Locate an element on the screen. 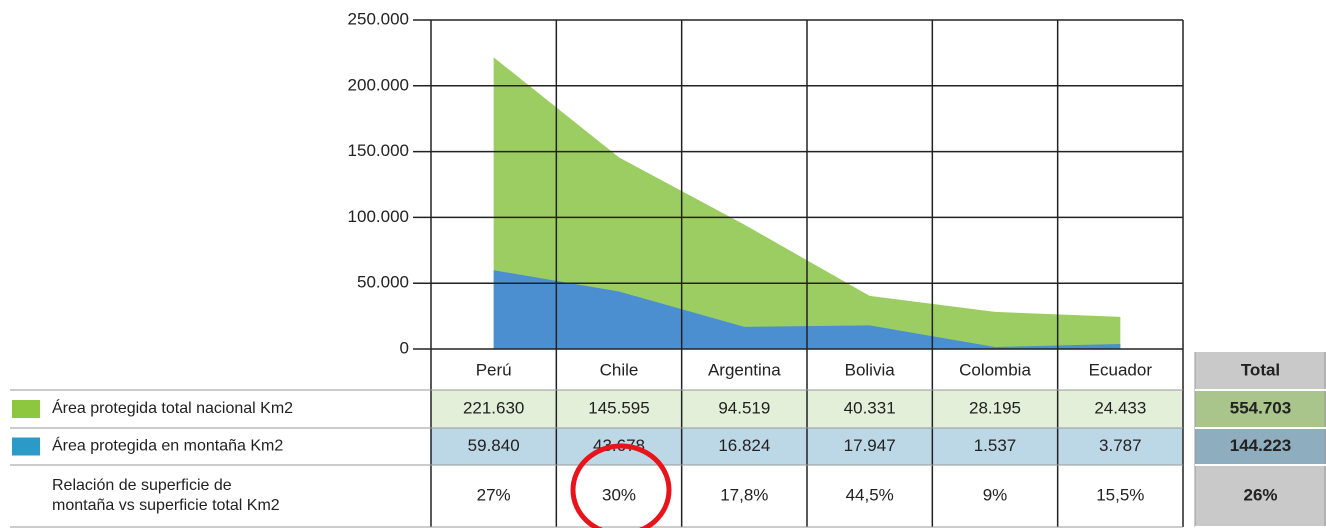  value-label: 24.433 is located at coordinates (1120, 407).